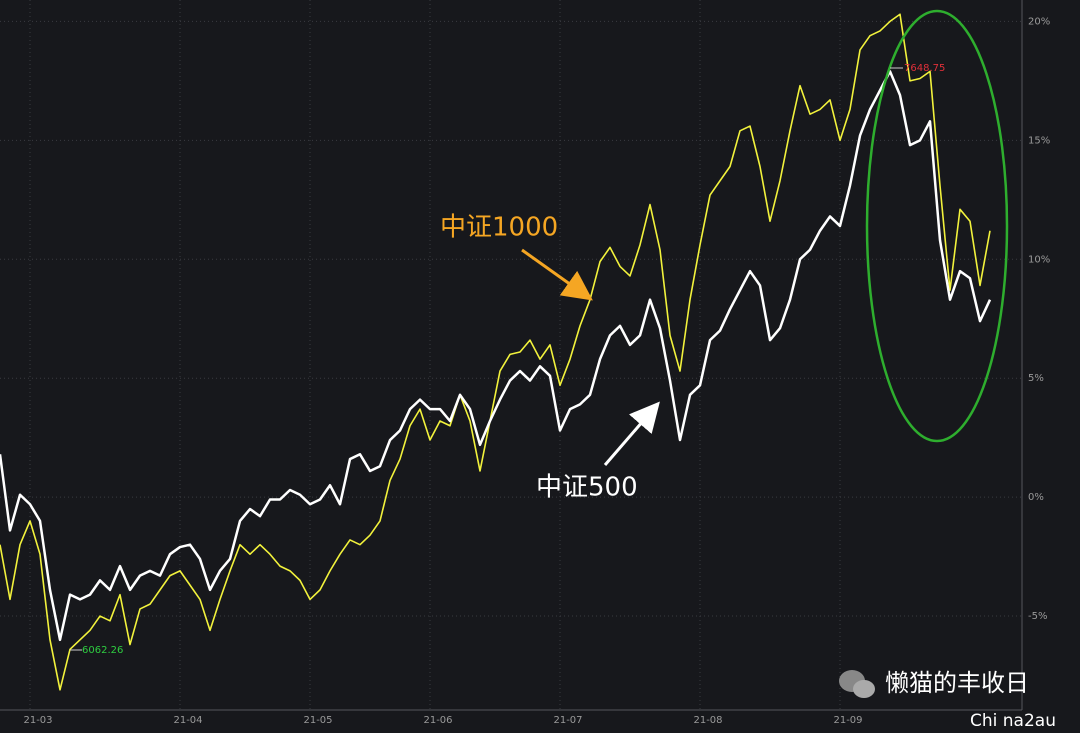 The image size is (1080, 733). Describe the element at coordinates (102, 650) in the screenshot. I see `min-marker: 6062.26` at that location.